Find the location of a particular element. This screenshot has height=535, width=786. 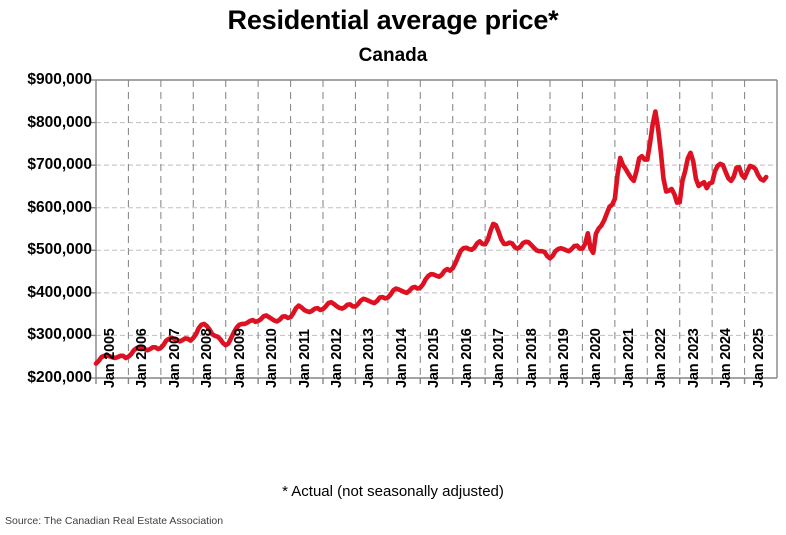

x-axis-tick-label: Jan 2013 is located at coordinates (369, 358).